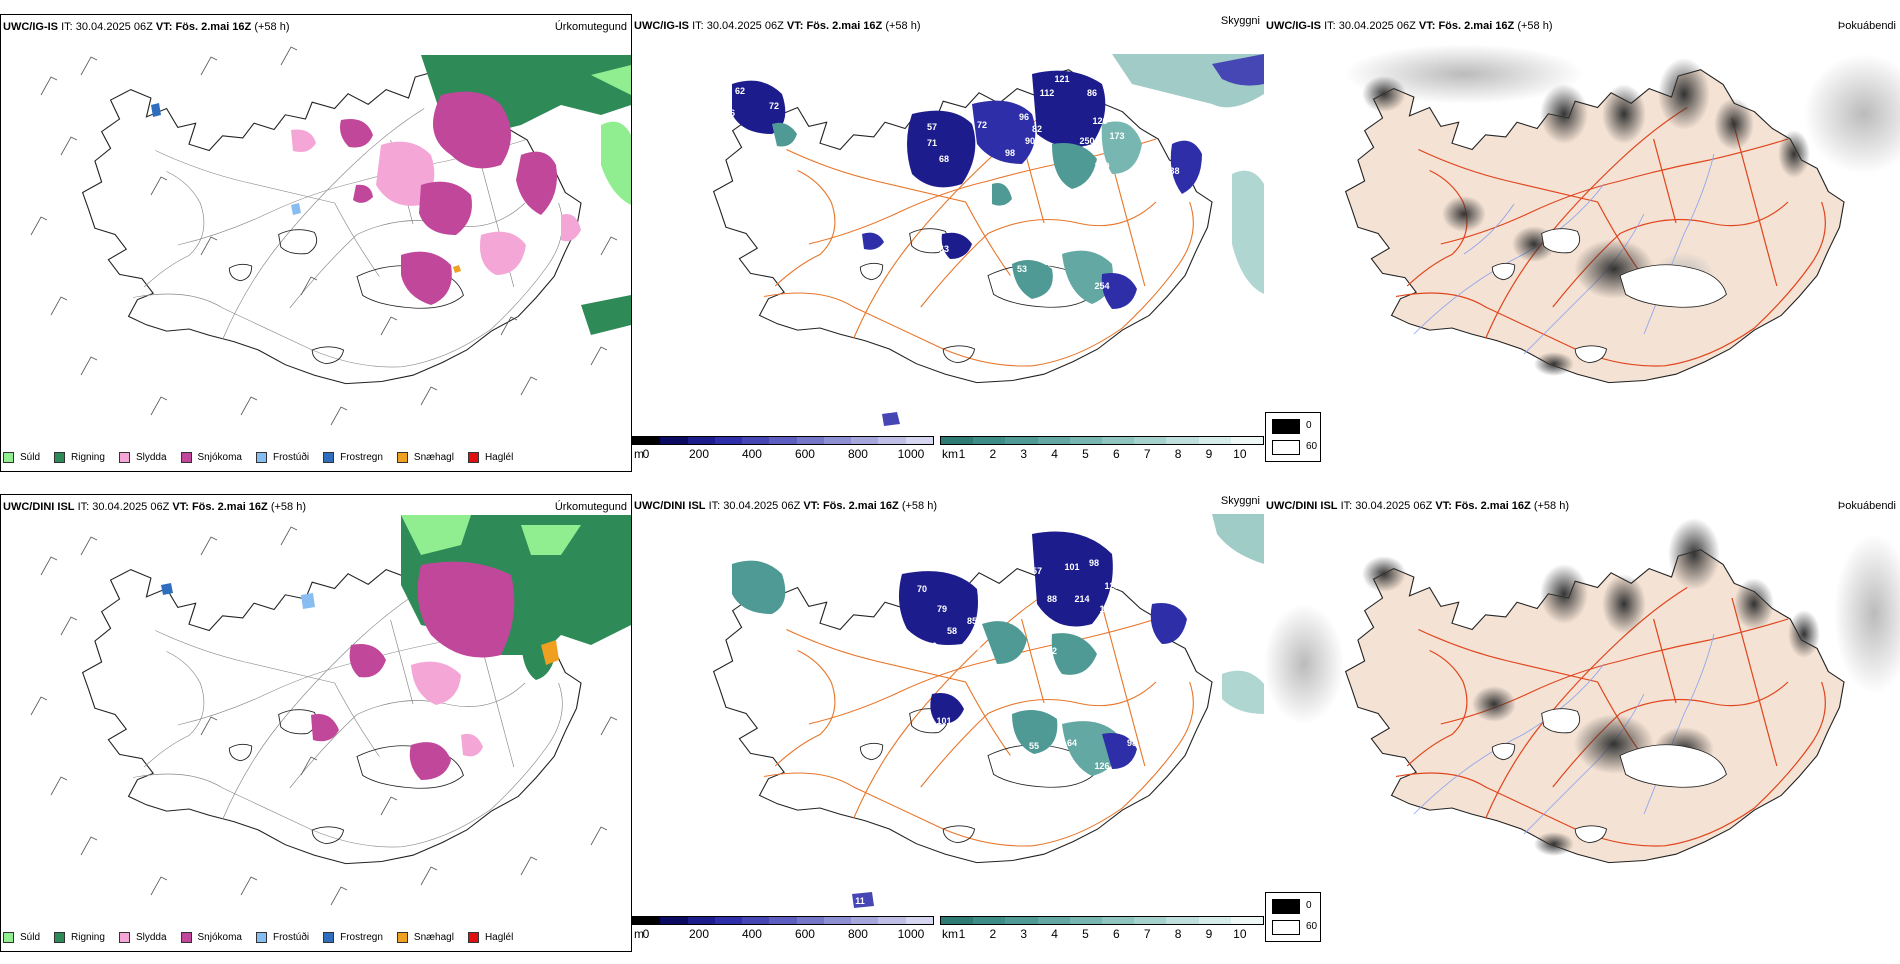 Image resolution: width=1900 pixels, height=964 pixels. Describe the element at coordinates (948, 454) in the screenshot. I see `color-bars: m 0 200 400 600 800 1000 km 1 2 3 4 5 6 7 8 9 10` at that location.